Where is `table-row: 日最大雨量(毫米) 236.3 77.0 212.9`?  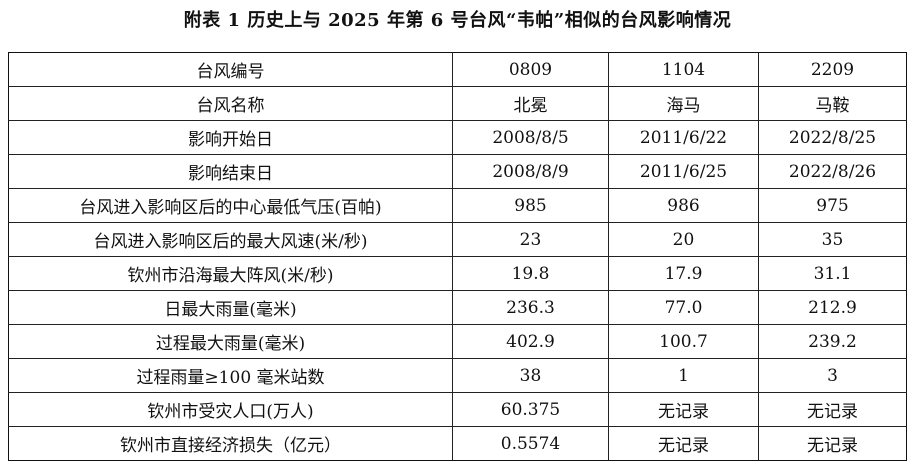 table-row: 日最大雨量(毫米) 236.3 77.0 212.9 is located at coordinates (457, 307).